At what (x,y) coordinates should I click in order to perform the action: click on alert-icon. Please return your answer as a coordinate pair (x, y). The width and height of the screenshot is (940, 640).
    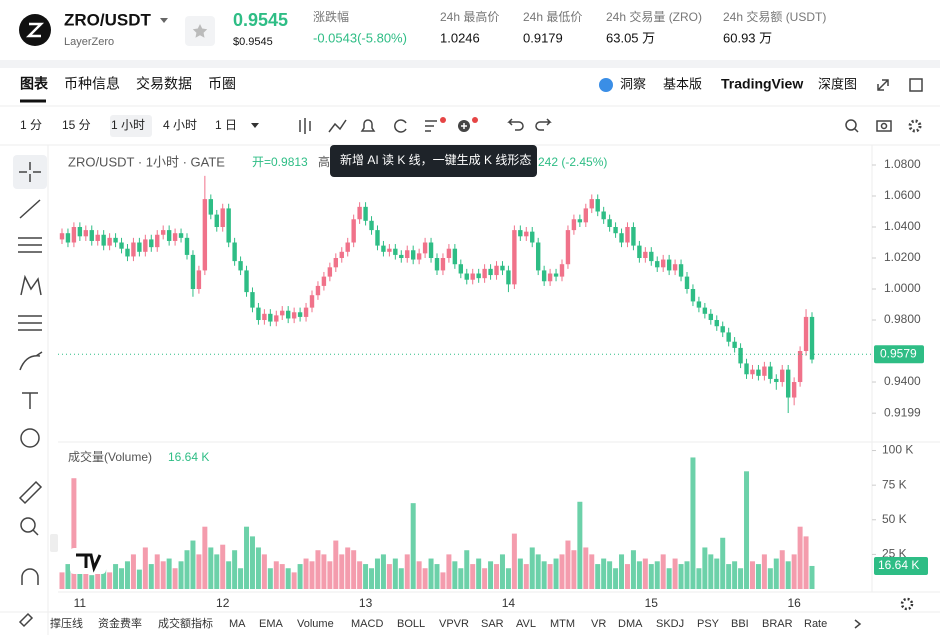
    Looking at the image, I should click on (368, 125).